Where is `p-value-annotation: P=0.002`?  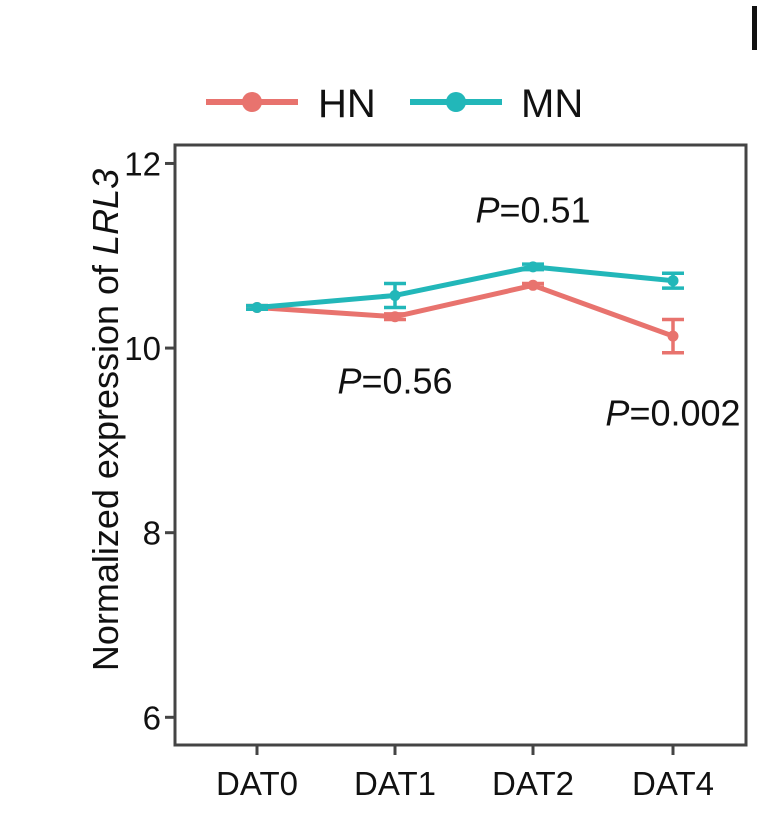
p-value-annotation: P=0.002 is located at coordinates (672, 413).